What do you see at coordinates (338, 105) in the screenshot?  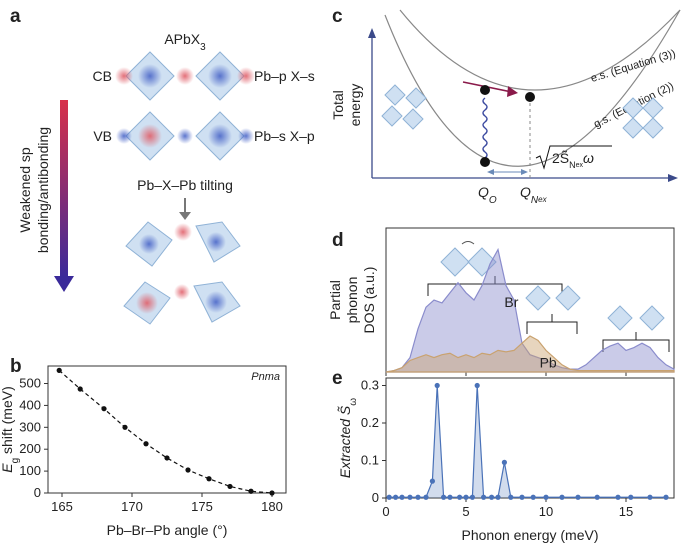 I see `energy-label: Total` at bounding box center [338, 105].